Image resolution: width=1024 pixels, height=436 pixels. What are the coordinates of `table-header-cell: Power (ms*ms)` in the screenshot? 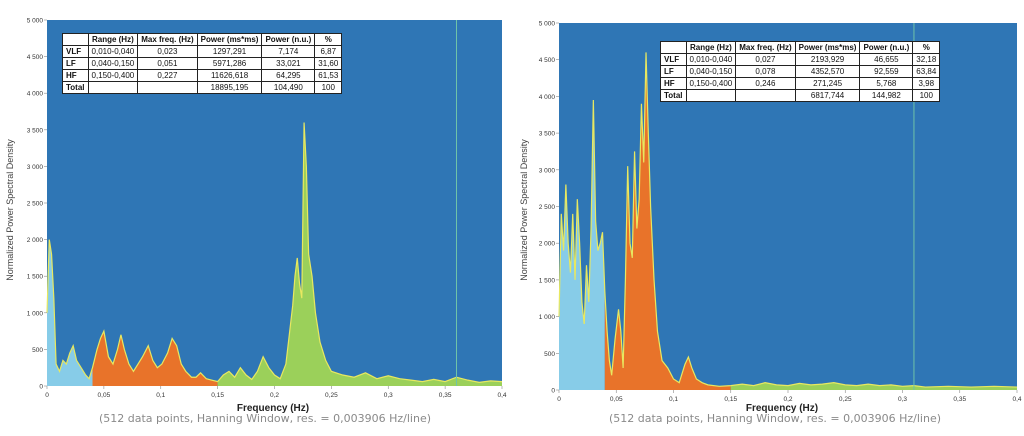 It's located at (229, 39).